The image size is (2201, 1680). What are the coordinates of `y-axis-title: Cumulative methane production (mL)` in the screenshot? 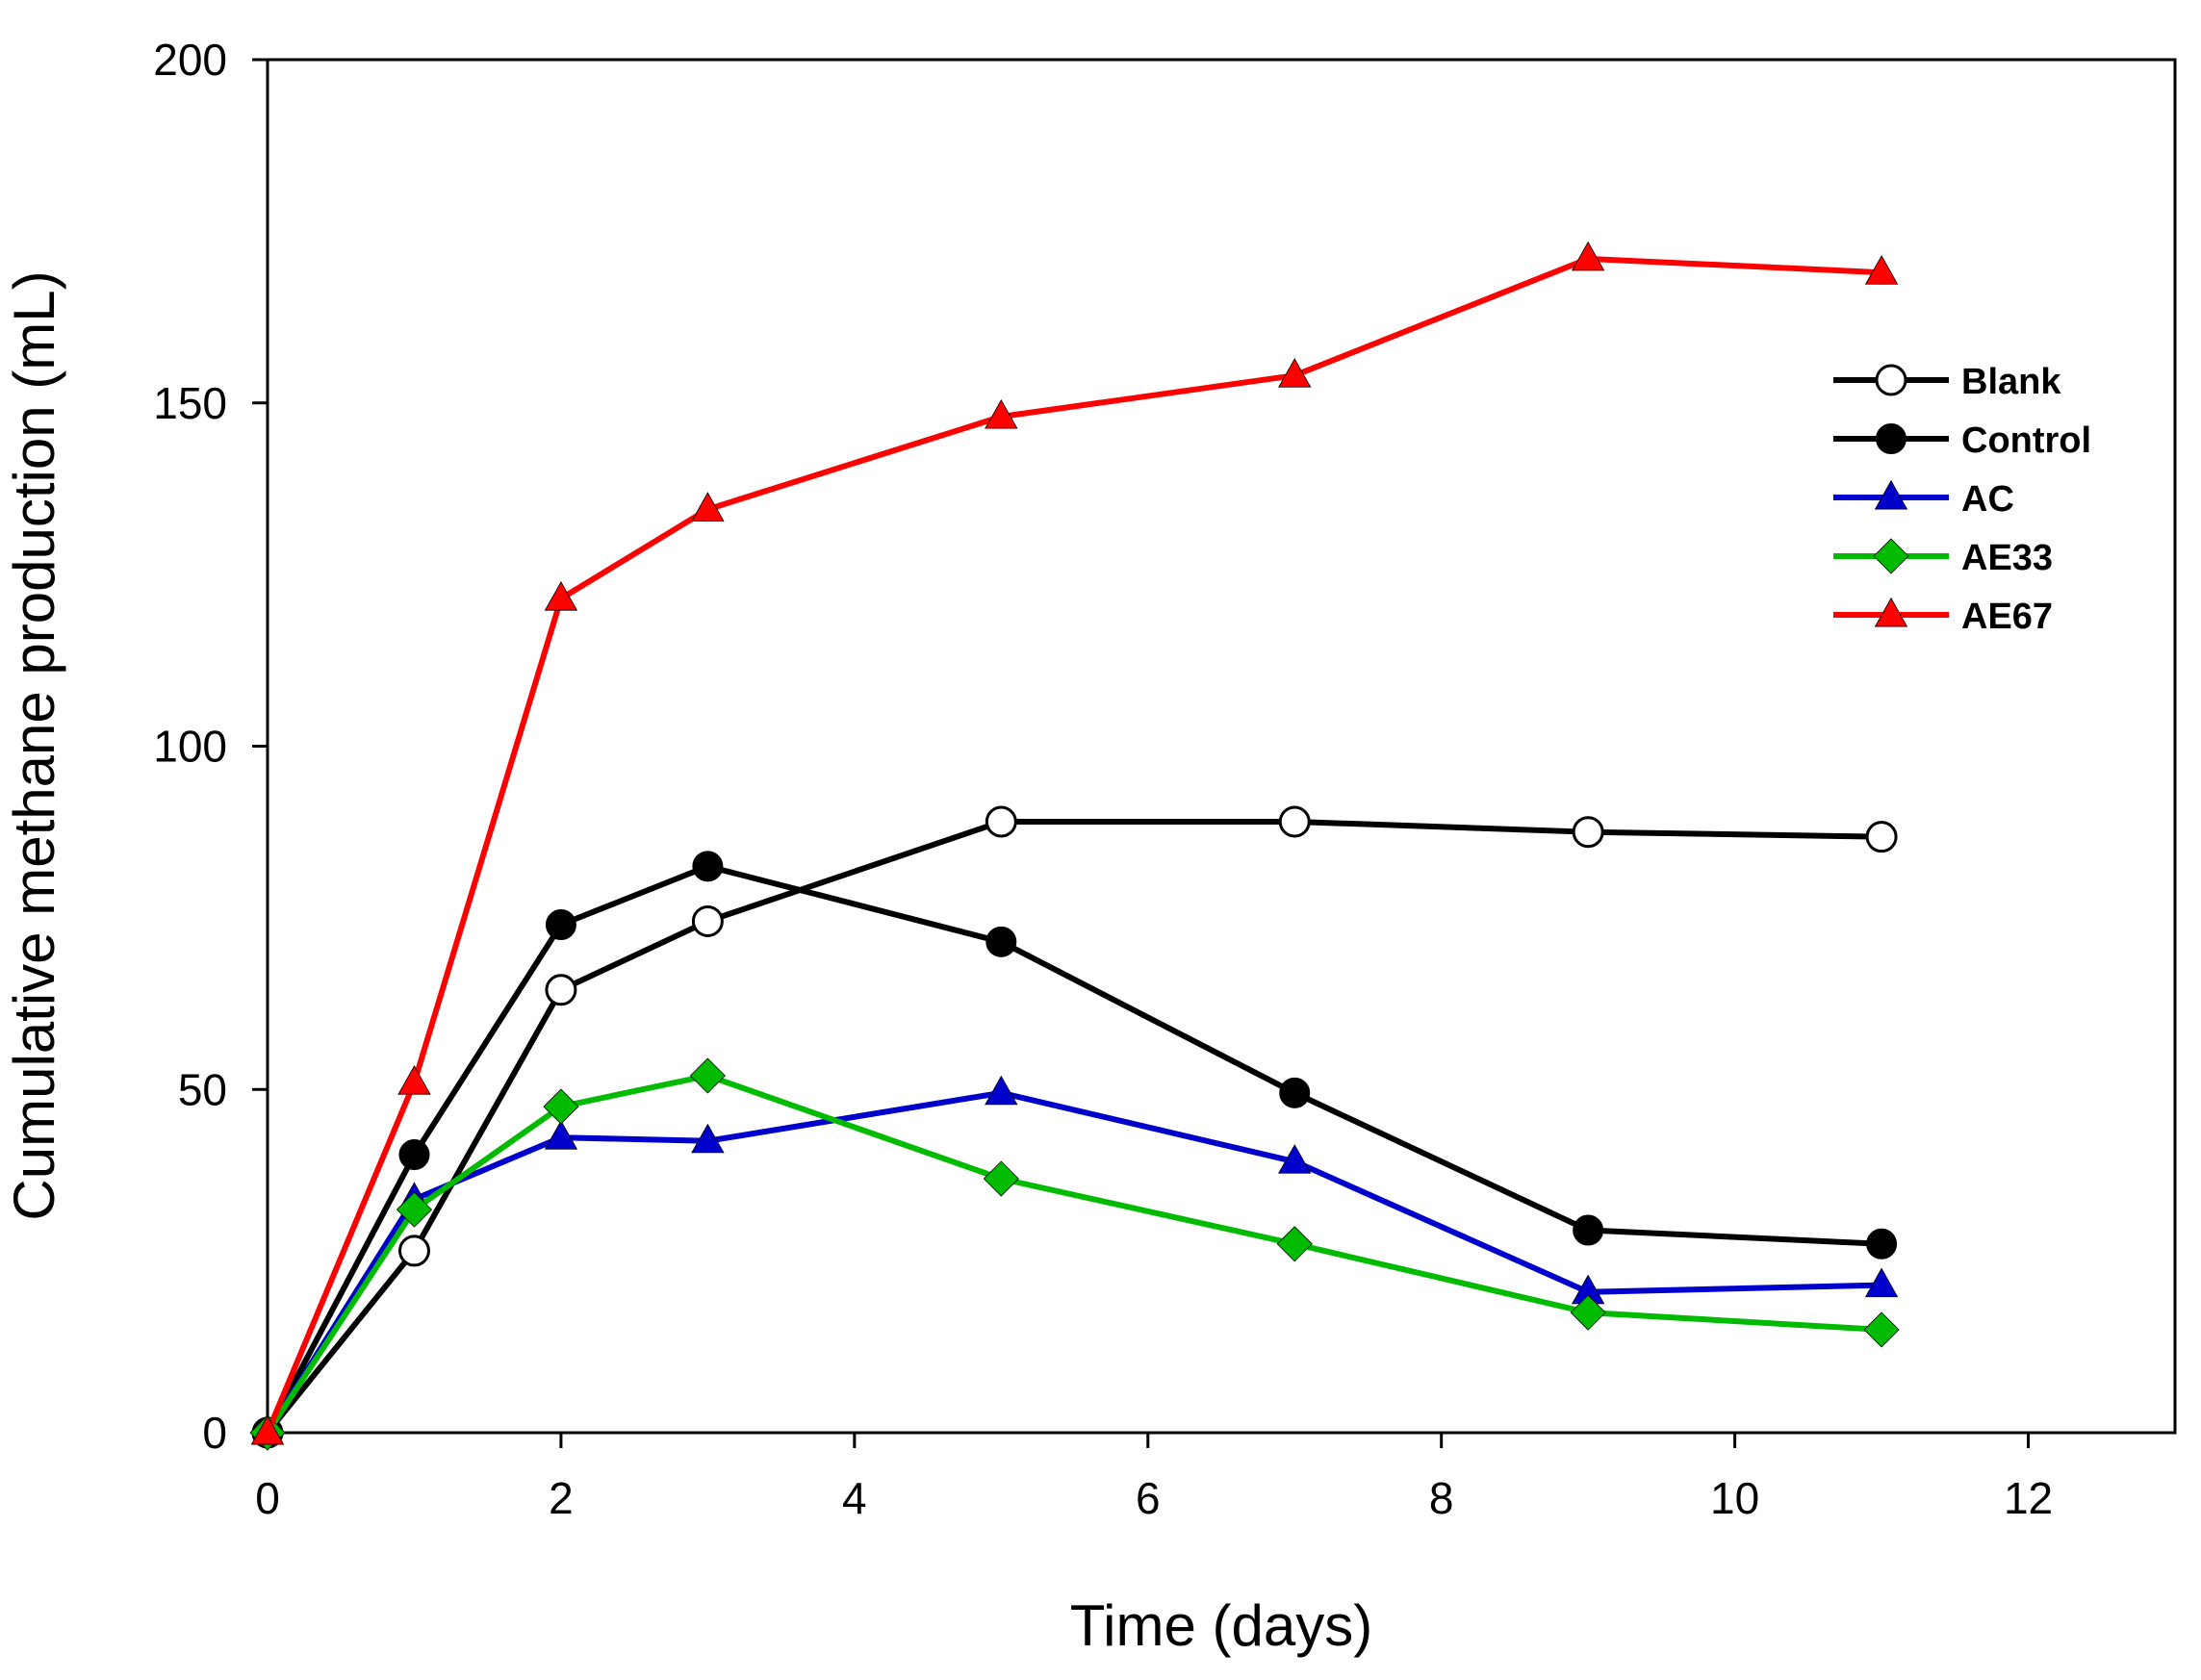 It's located at (34, 745).